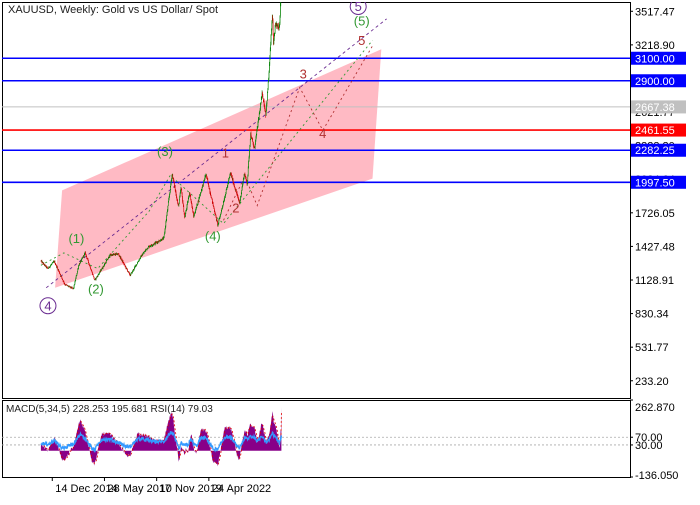 This screenshot has height=505, width=700. What do you see at coordinates (225, 152) in the screenshot?
I see `wave-label-7: 1` at bounding box center [225, 152].